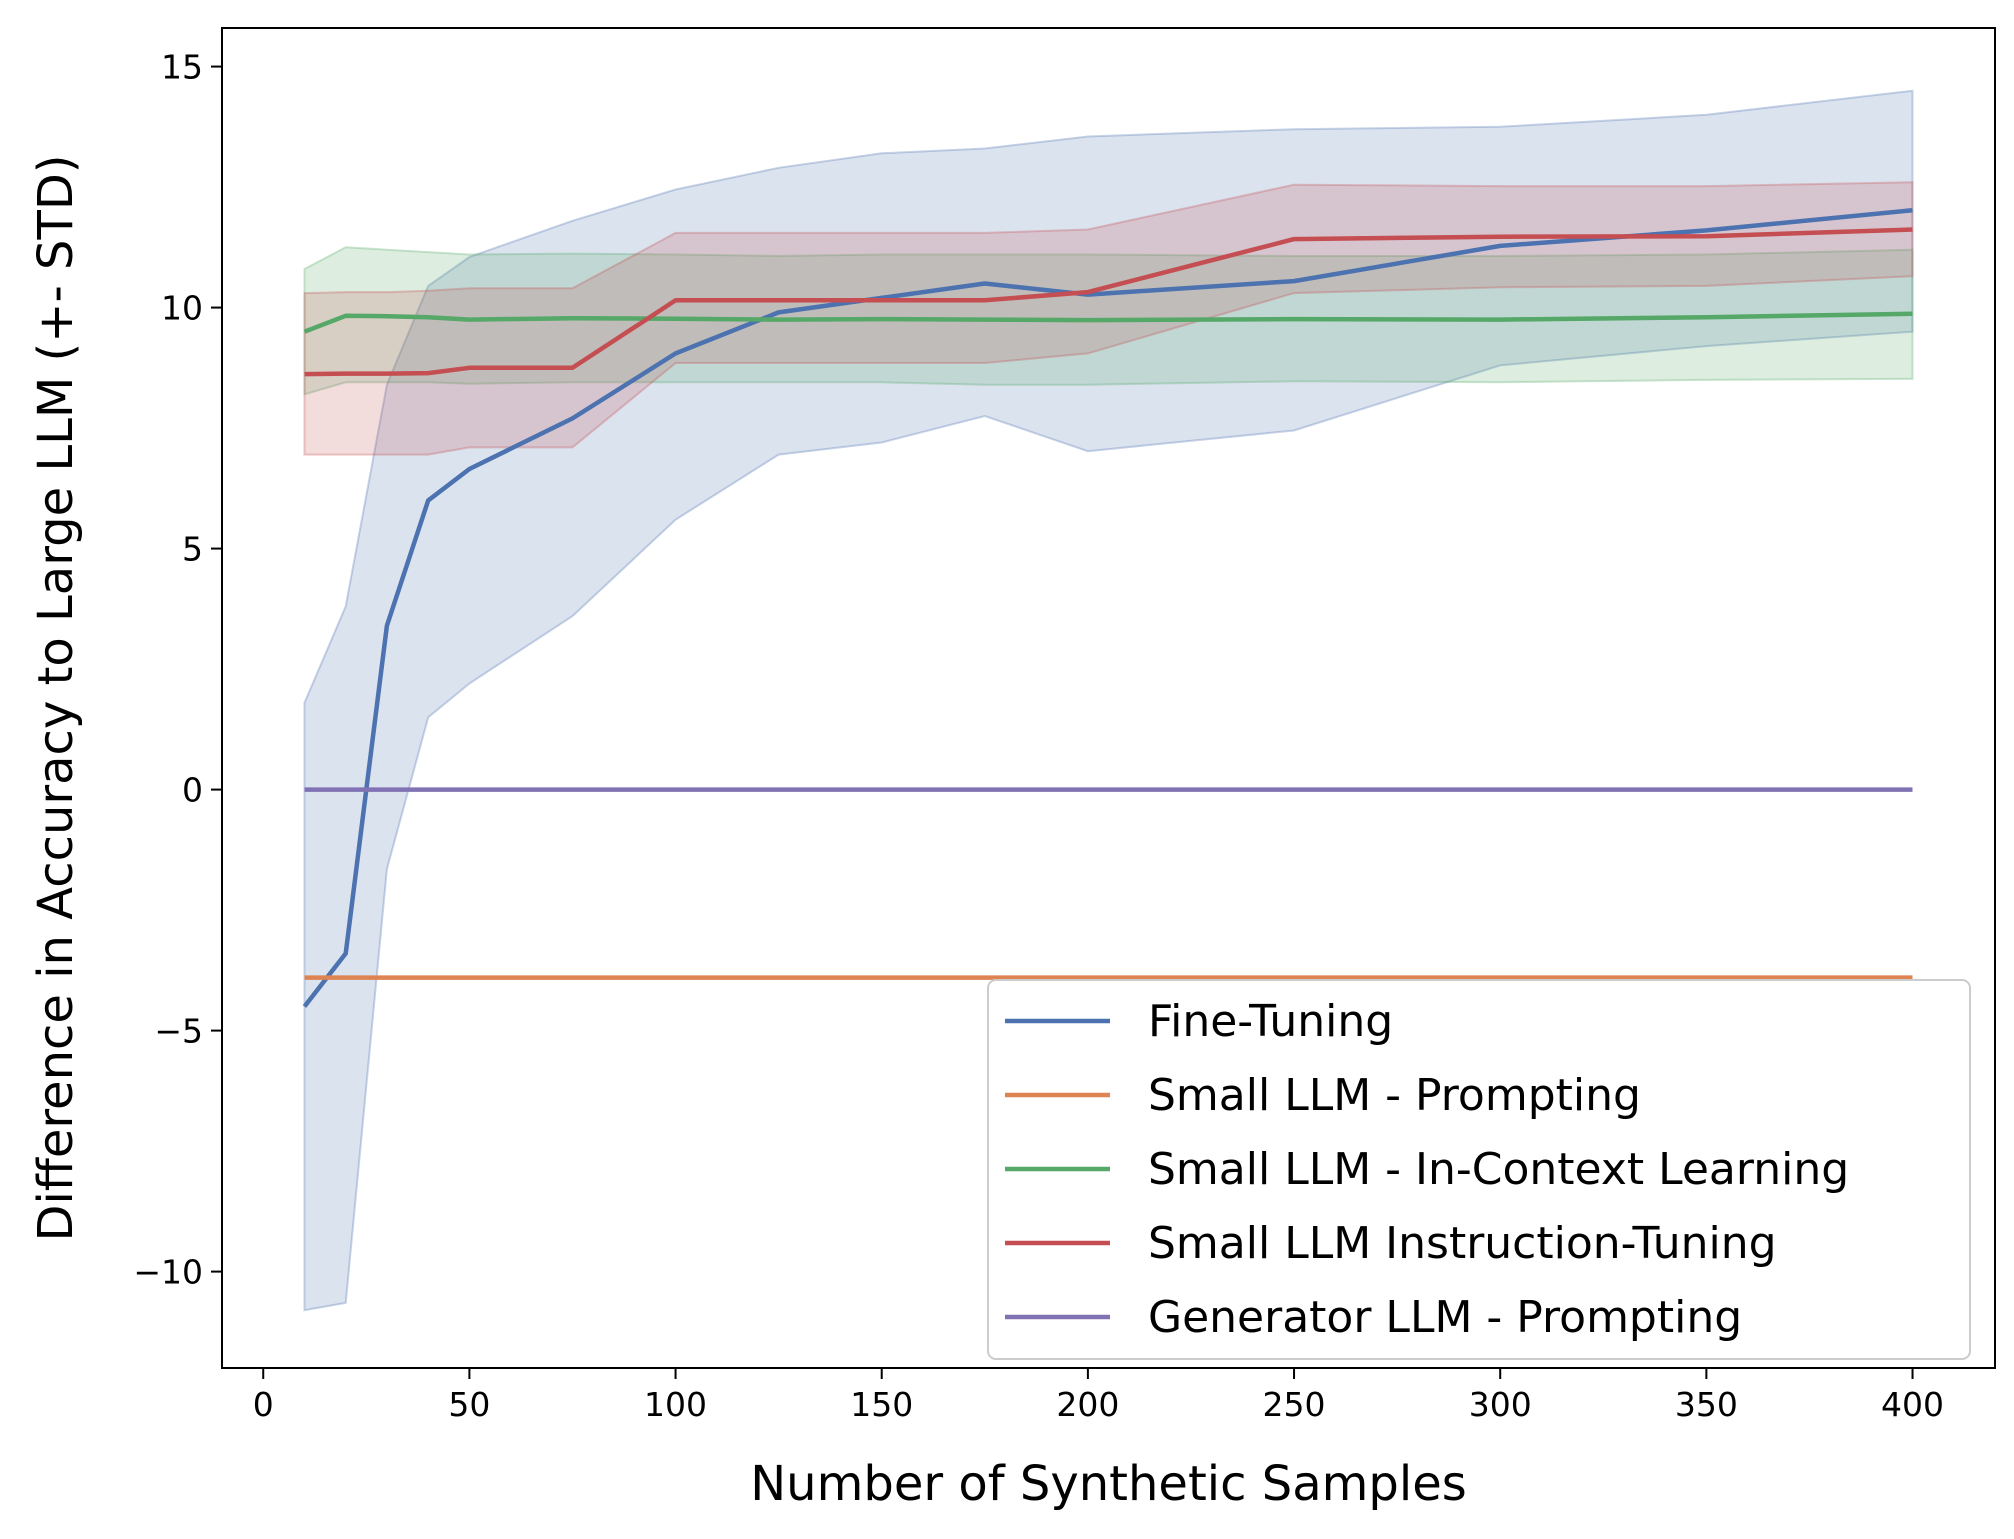  Describe the element at coordinates (675, 1404) in the screenshot. I see `x-tick-label: 100` at that location.